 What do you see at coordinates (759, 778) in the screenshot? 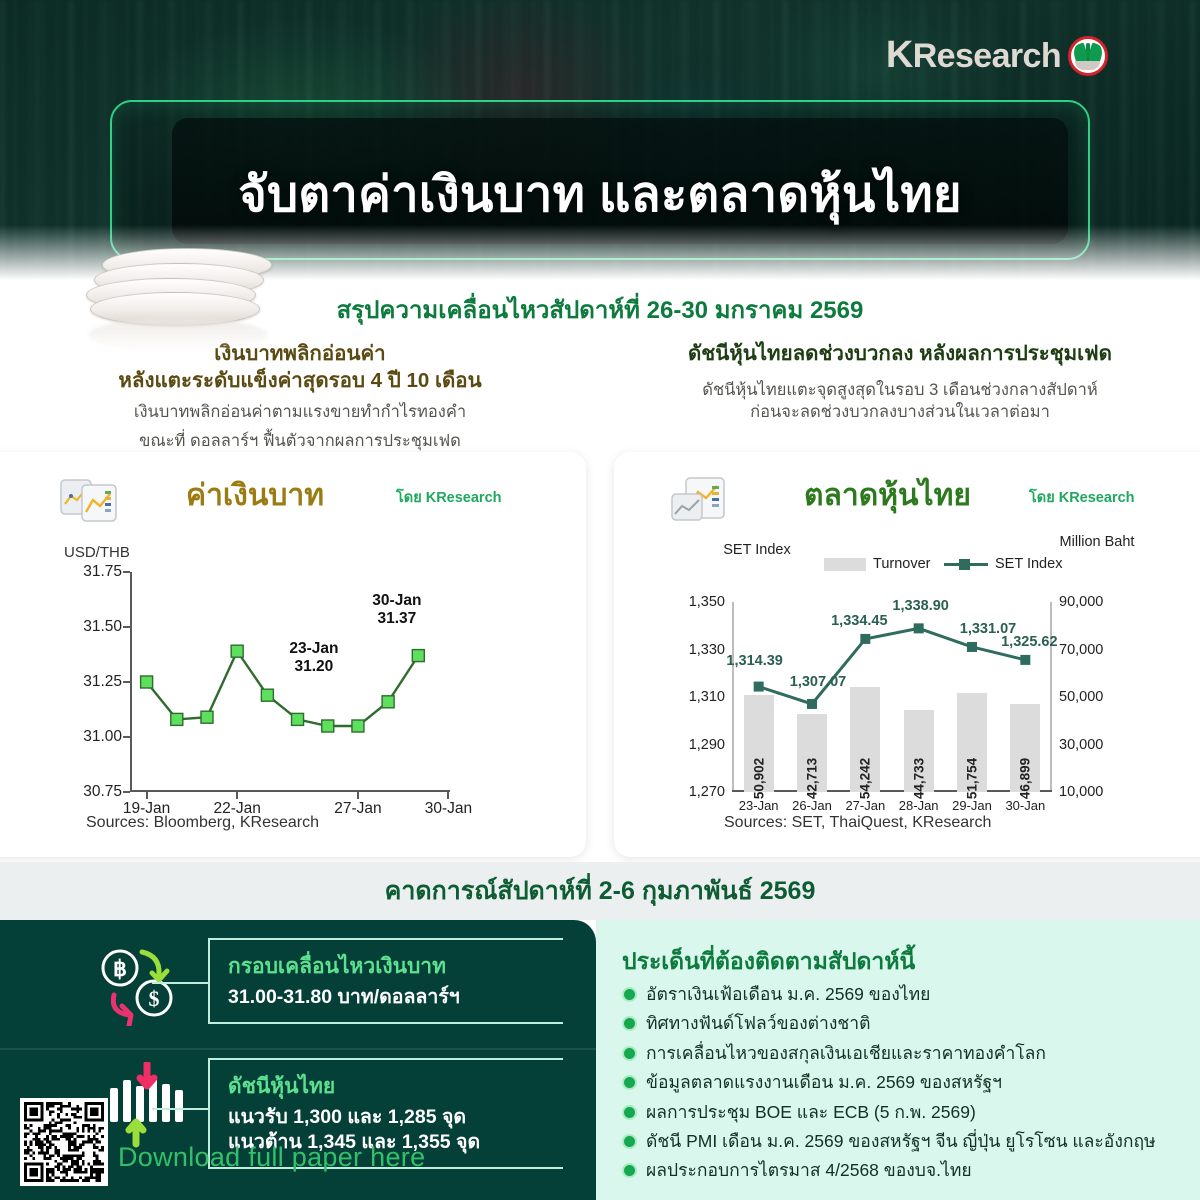
I see `set-turnover-bar-label: 50,902` at bounding box center [759, 778].